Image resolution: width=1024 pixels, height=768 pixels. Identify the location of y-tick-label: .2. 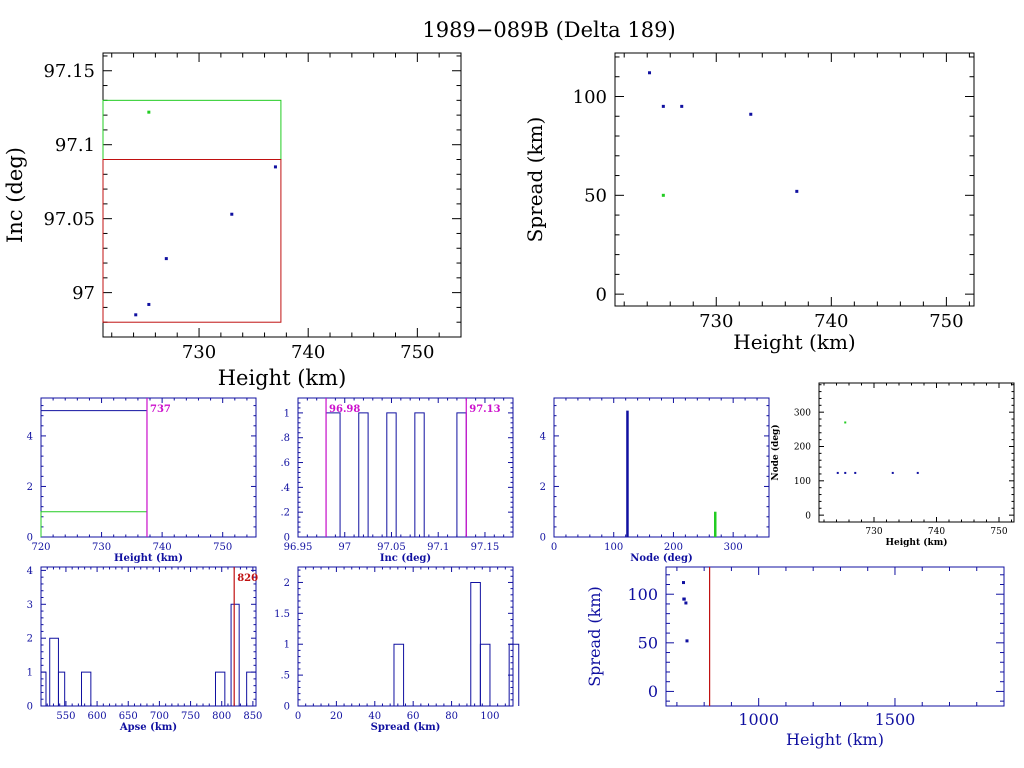
(285, 513).